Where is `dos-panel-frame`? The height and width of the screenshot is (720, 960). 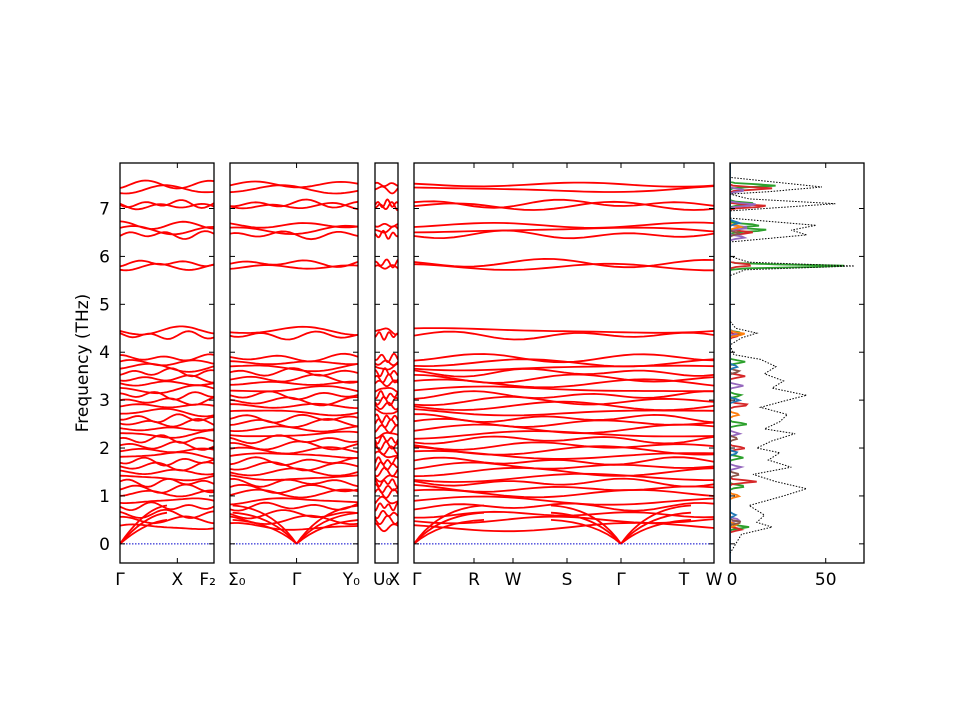 dos-panel-frame is located at coordinates (797, 363).